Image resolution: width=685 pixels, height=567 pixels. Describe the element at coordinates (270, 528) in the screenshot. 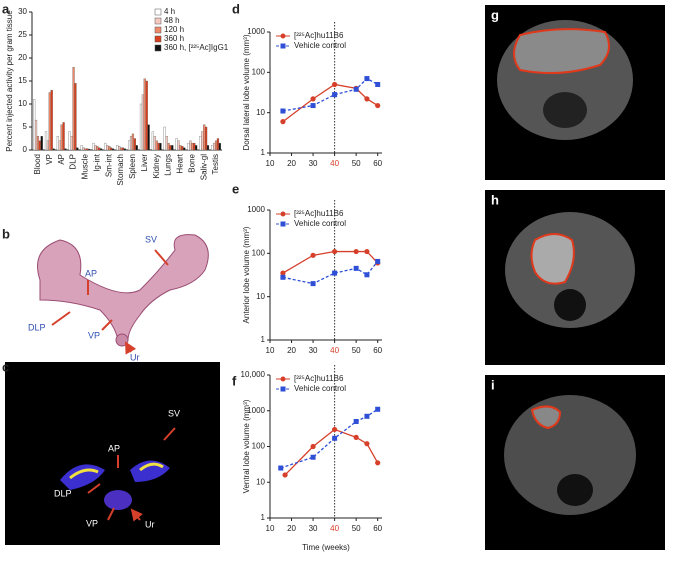

I see `x-tick-label: 10` at that location.